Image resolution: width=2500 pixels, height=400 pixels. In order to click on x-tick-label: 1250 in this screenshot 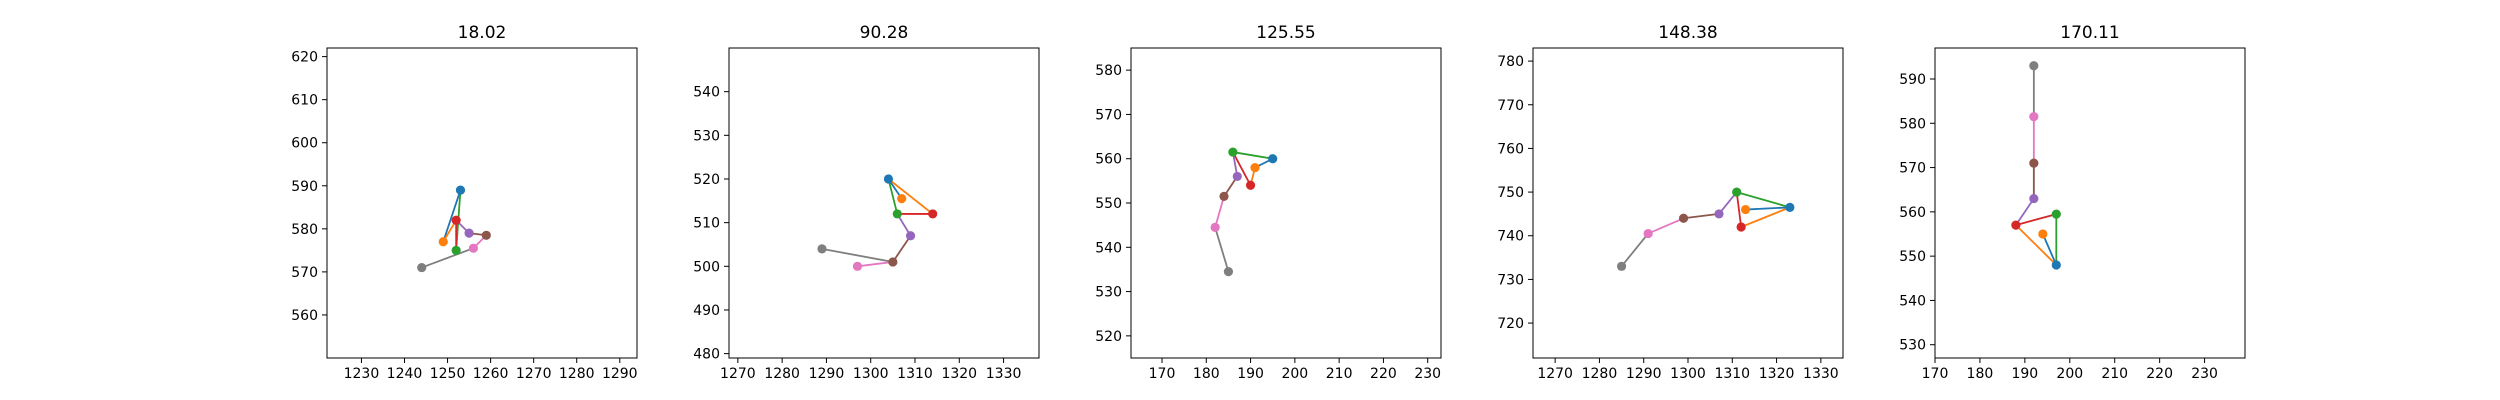, I will do `click(448, 374)`.